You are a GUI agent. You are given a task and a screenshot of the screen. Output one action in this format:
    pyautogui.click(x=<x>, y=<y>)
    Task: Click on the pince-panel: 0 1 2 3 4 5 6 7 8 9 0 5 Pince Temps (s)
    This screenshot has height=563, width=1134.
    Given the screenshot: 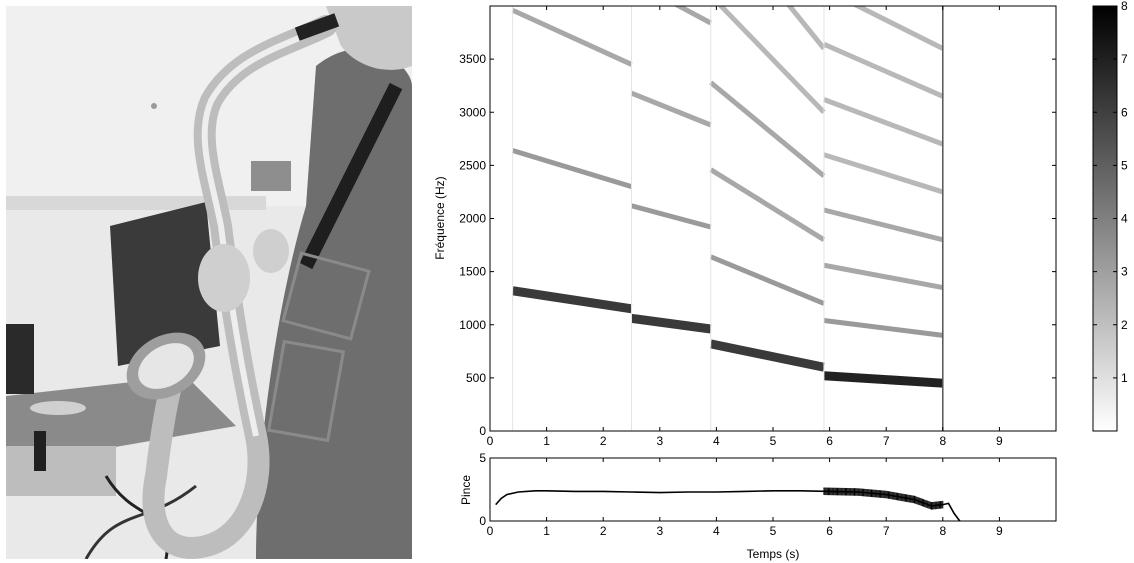 What is the action you would take?
    pyautogui.click(x=757, y=506)
    